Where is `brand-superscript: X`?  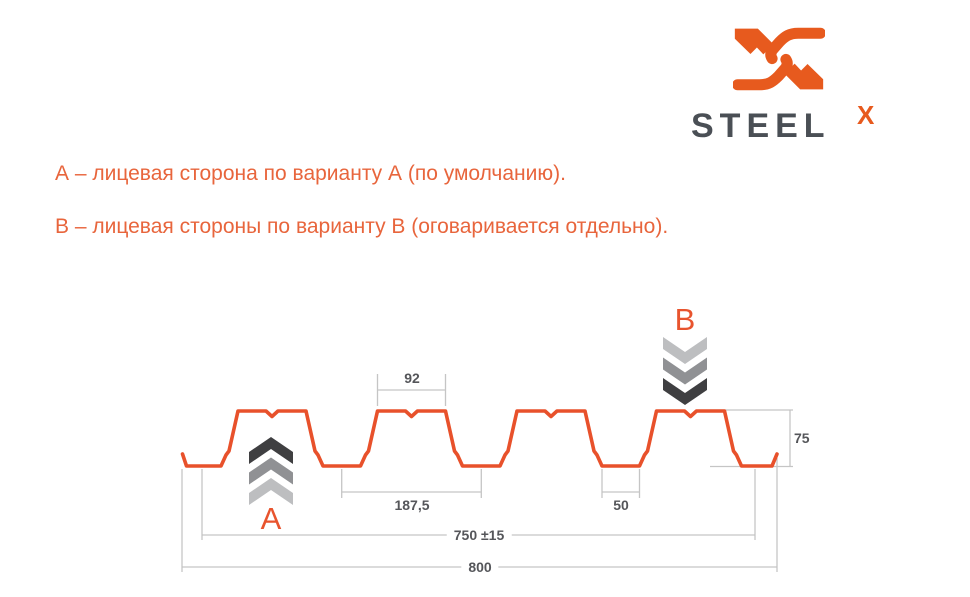 brand-superscript: X is located at coordinates (866, 115).